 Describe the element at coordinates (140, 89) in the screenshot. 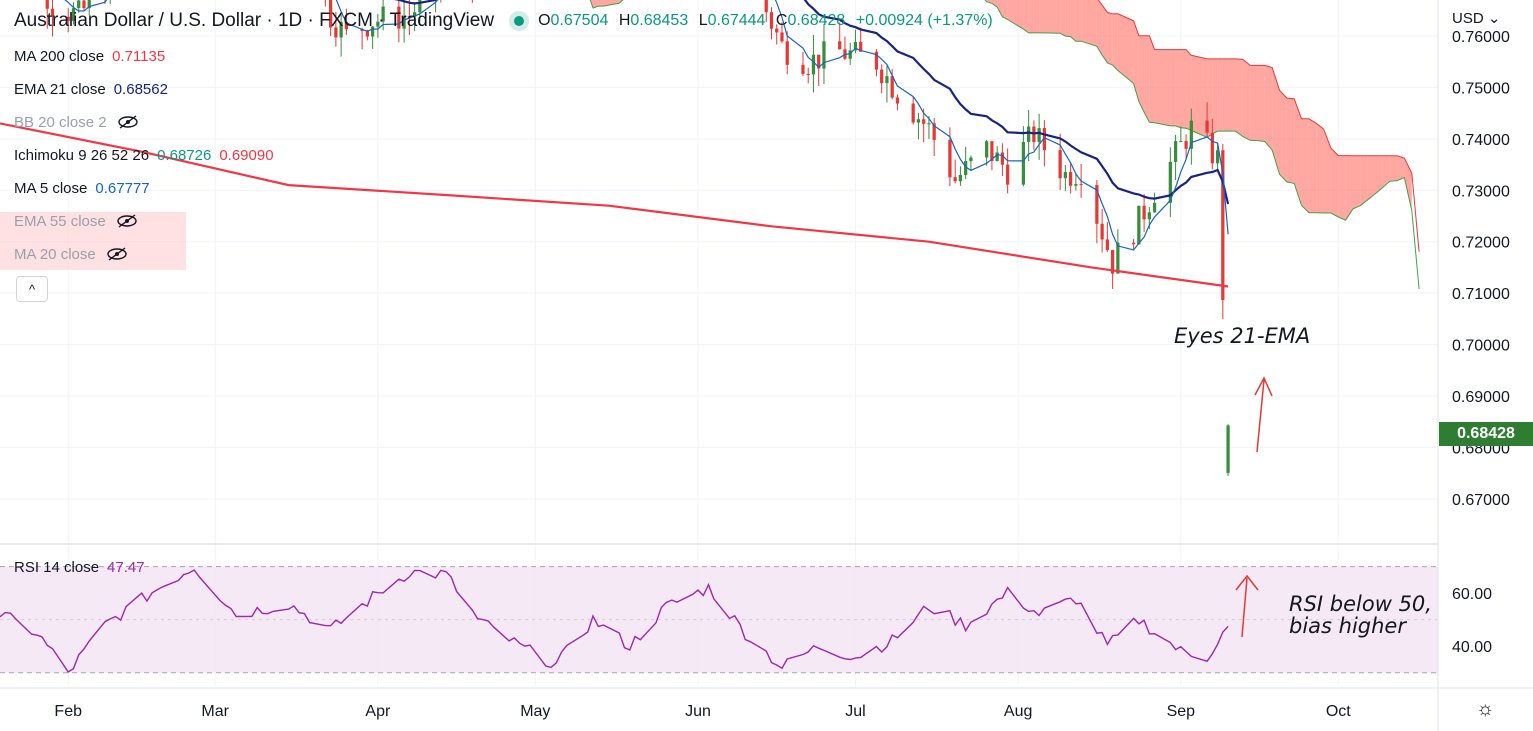

I see `legend-value: 0.68562` at that location.